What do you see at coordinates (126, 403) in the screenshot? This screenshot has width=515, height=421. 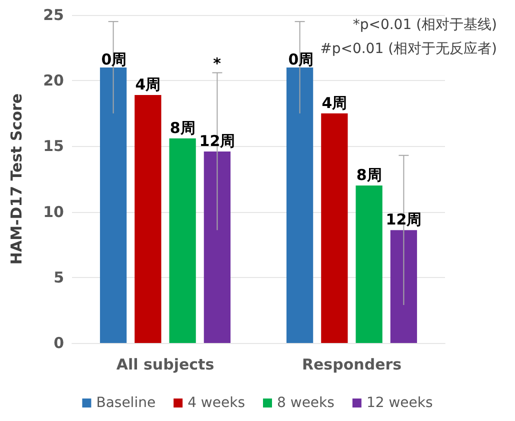 I see `legend-label: Baseline` at bounding box center [126, 403].